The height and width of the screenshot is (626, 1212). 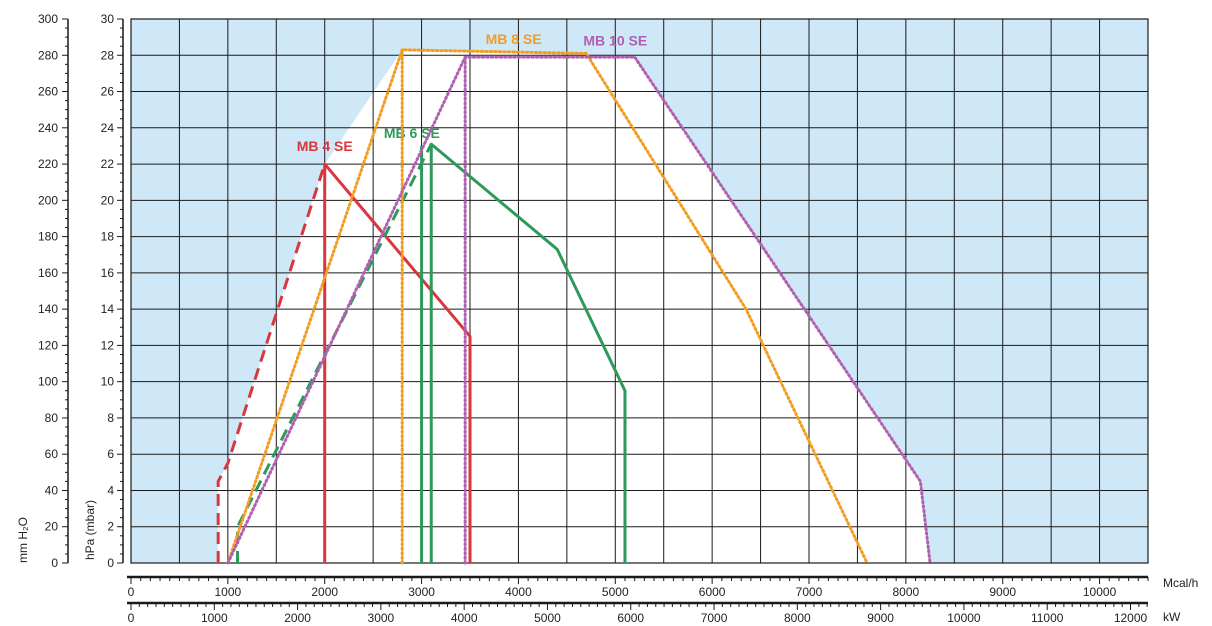 I want to click on y-tick-label-hpa: 20, so click(x=108, y=200).